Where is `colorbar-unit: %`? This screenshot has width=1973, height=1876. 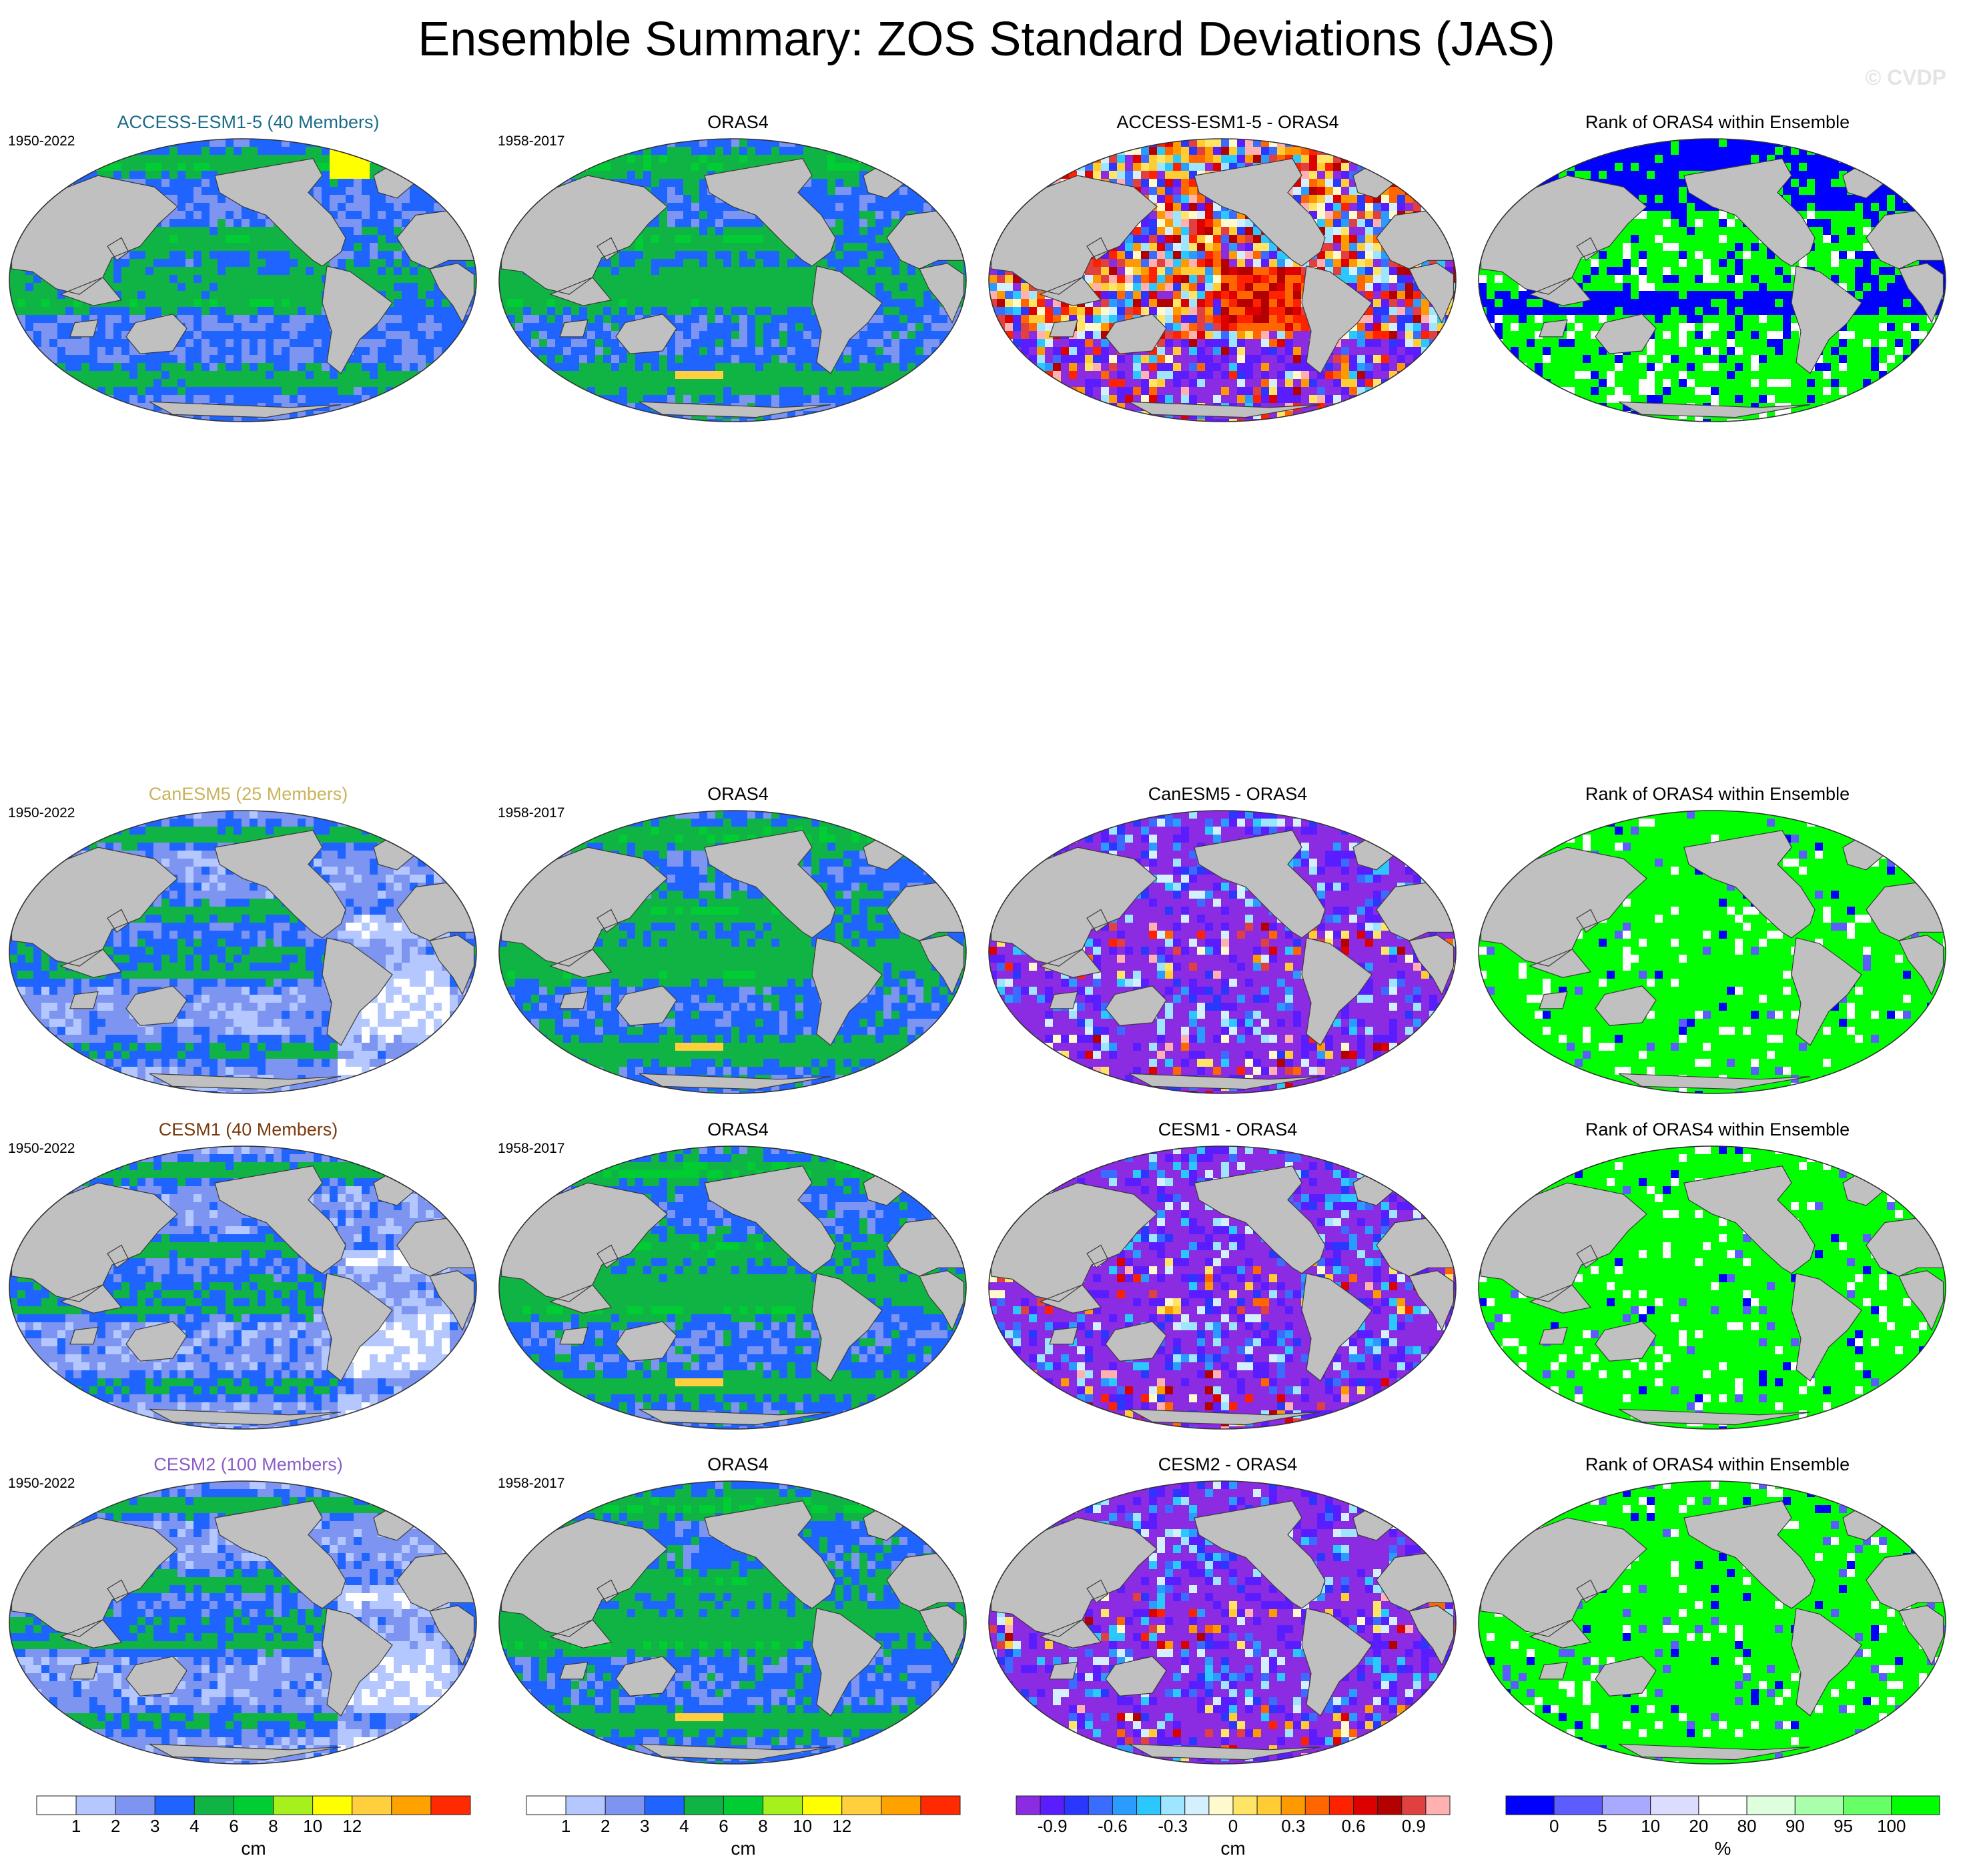
colorbar-unit: % is located at coordinates (1723, 1848).